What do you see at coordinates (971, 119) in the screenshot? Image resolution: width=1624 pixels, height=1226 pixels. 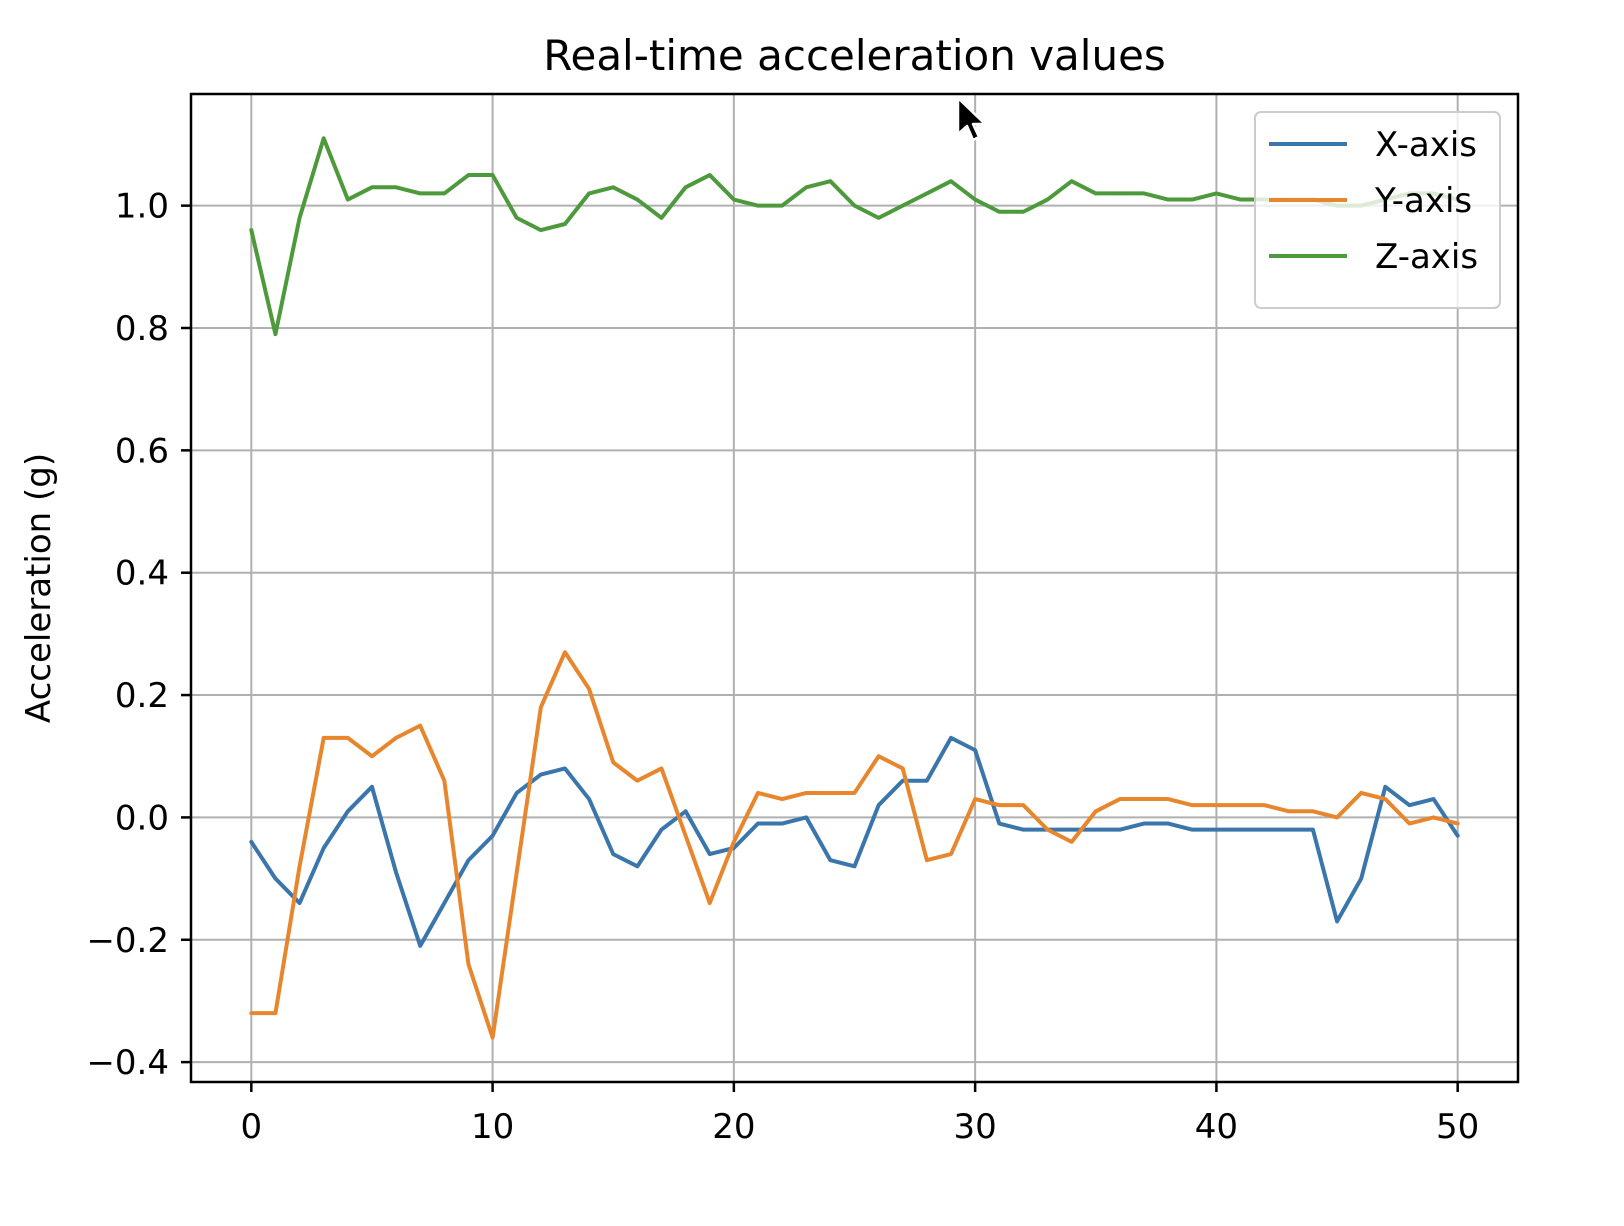 I see `mouse-pointer-icon` at bounding box center [971, 119].